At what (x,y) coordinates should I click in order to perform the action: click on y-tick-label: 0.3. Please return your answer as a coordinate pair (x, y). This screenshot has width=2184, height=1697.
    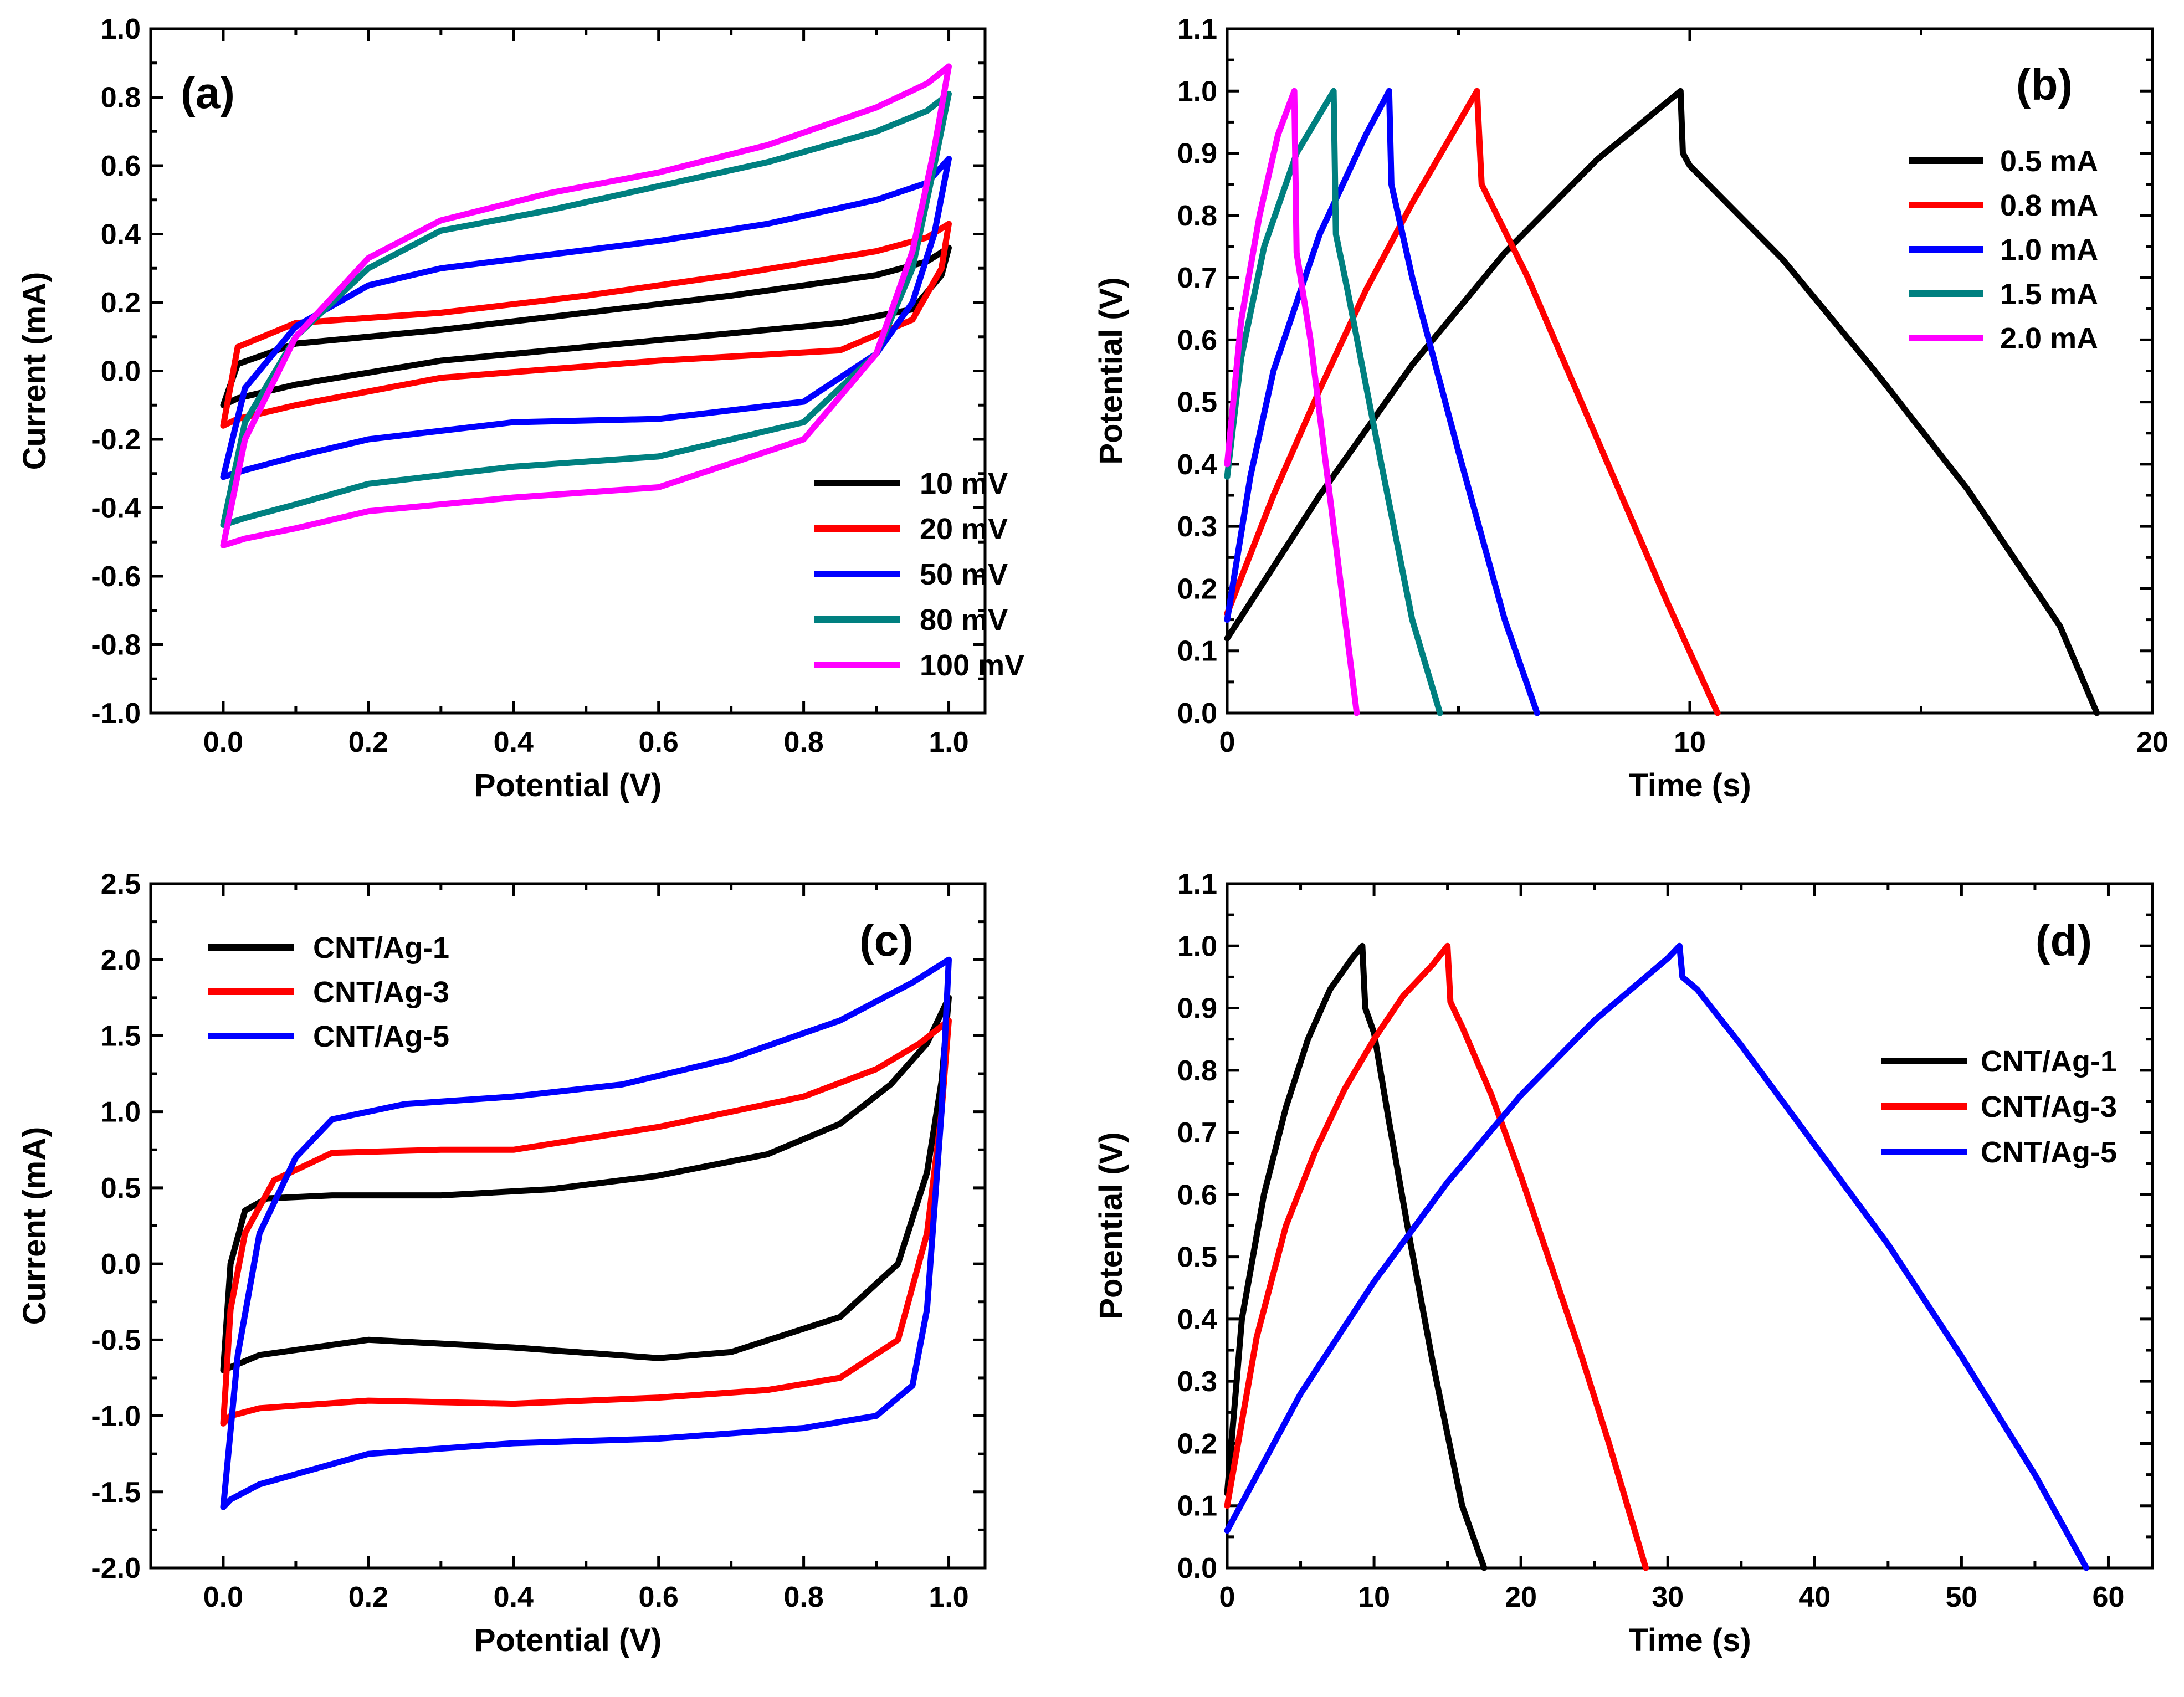
    Looking at the image, I should click on (1197, 1382).